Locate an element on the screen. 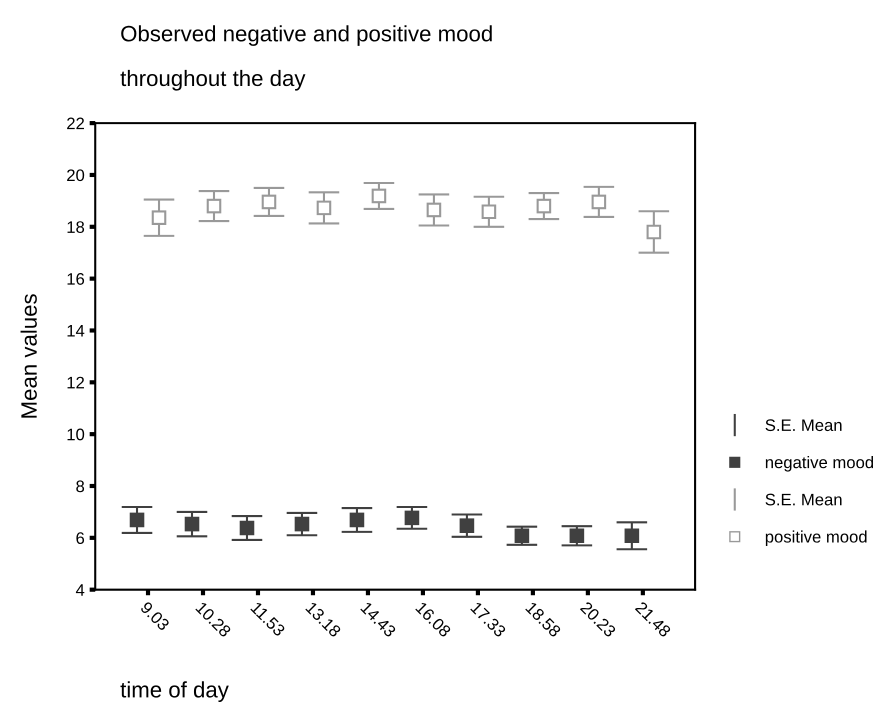 This screenshot has width=890, height=720. y-axis-title: Mean values is located at coordinates (28, 356).